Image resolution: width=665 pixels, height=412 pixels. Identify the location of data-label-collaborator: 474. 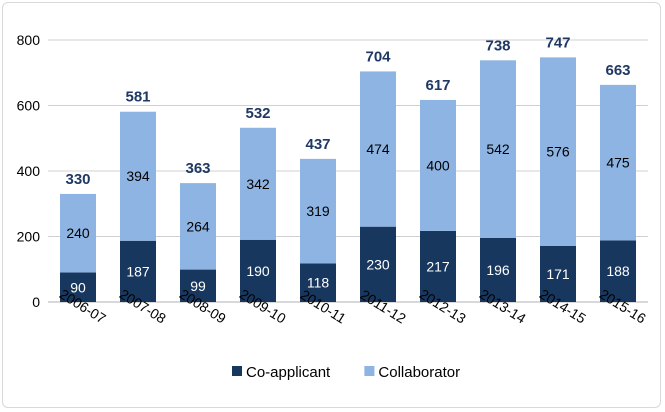
(378, 149).